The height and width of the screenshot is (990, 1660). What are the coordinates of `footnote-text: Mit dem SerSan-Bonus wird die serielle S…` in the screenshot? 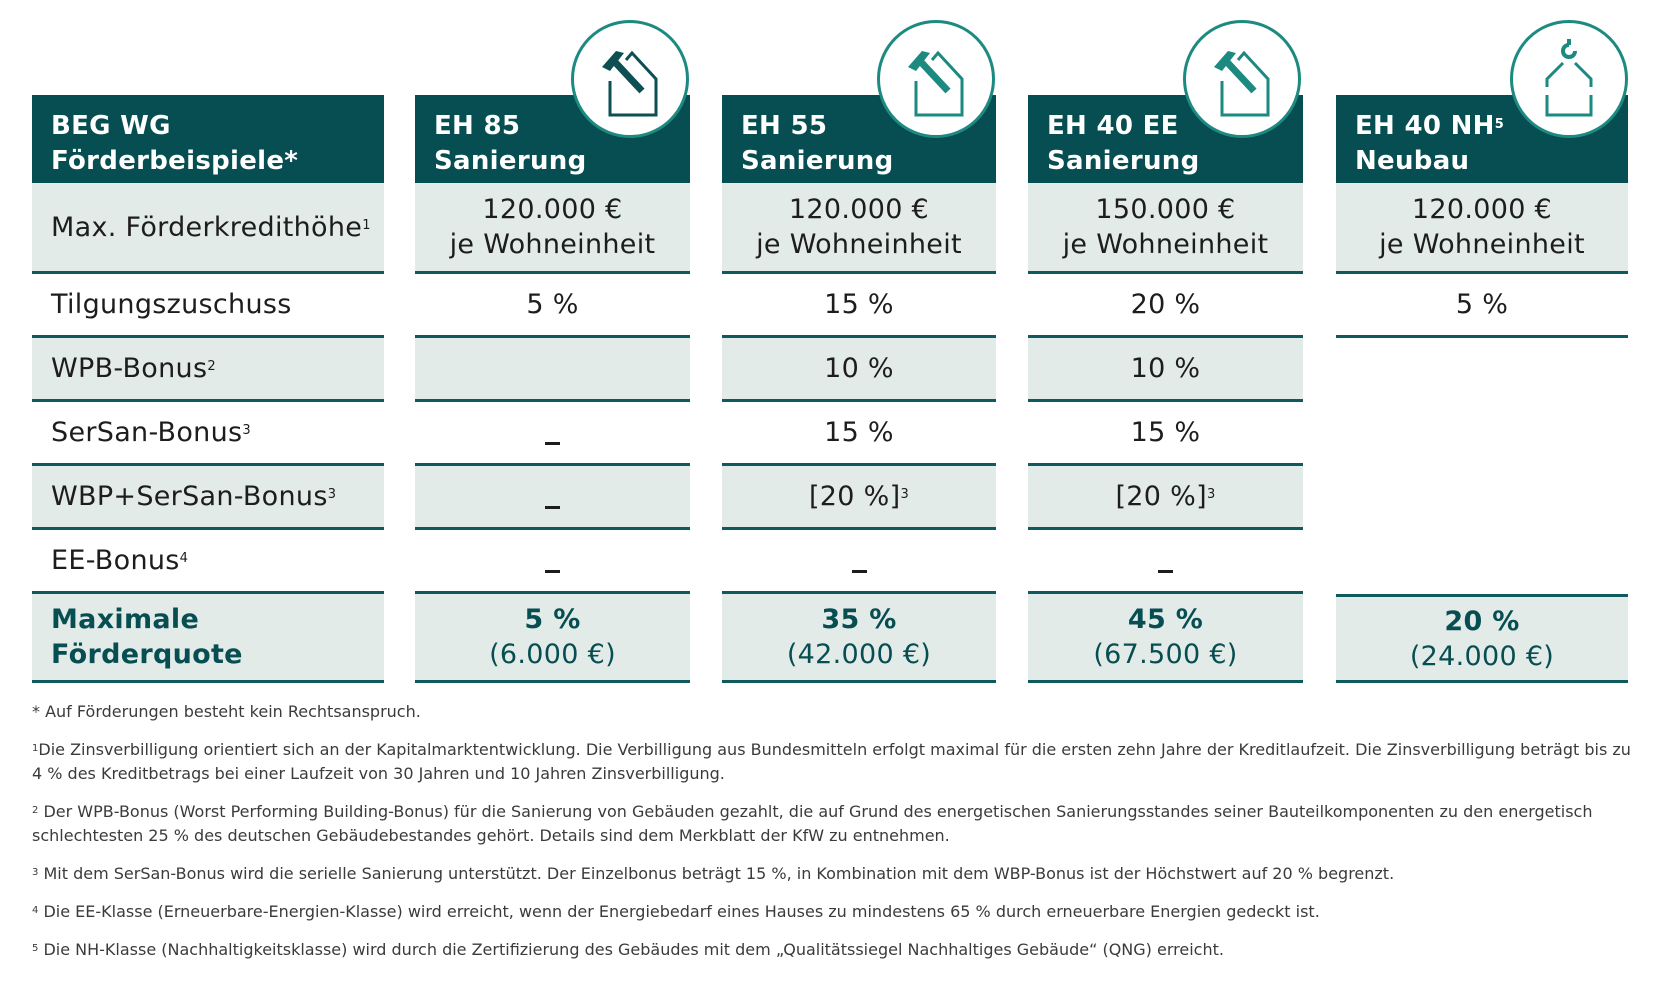 It's located at (716, 873).